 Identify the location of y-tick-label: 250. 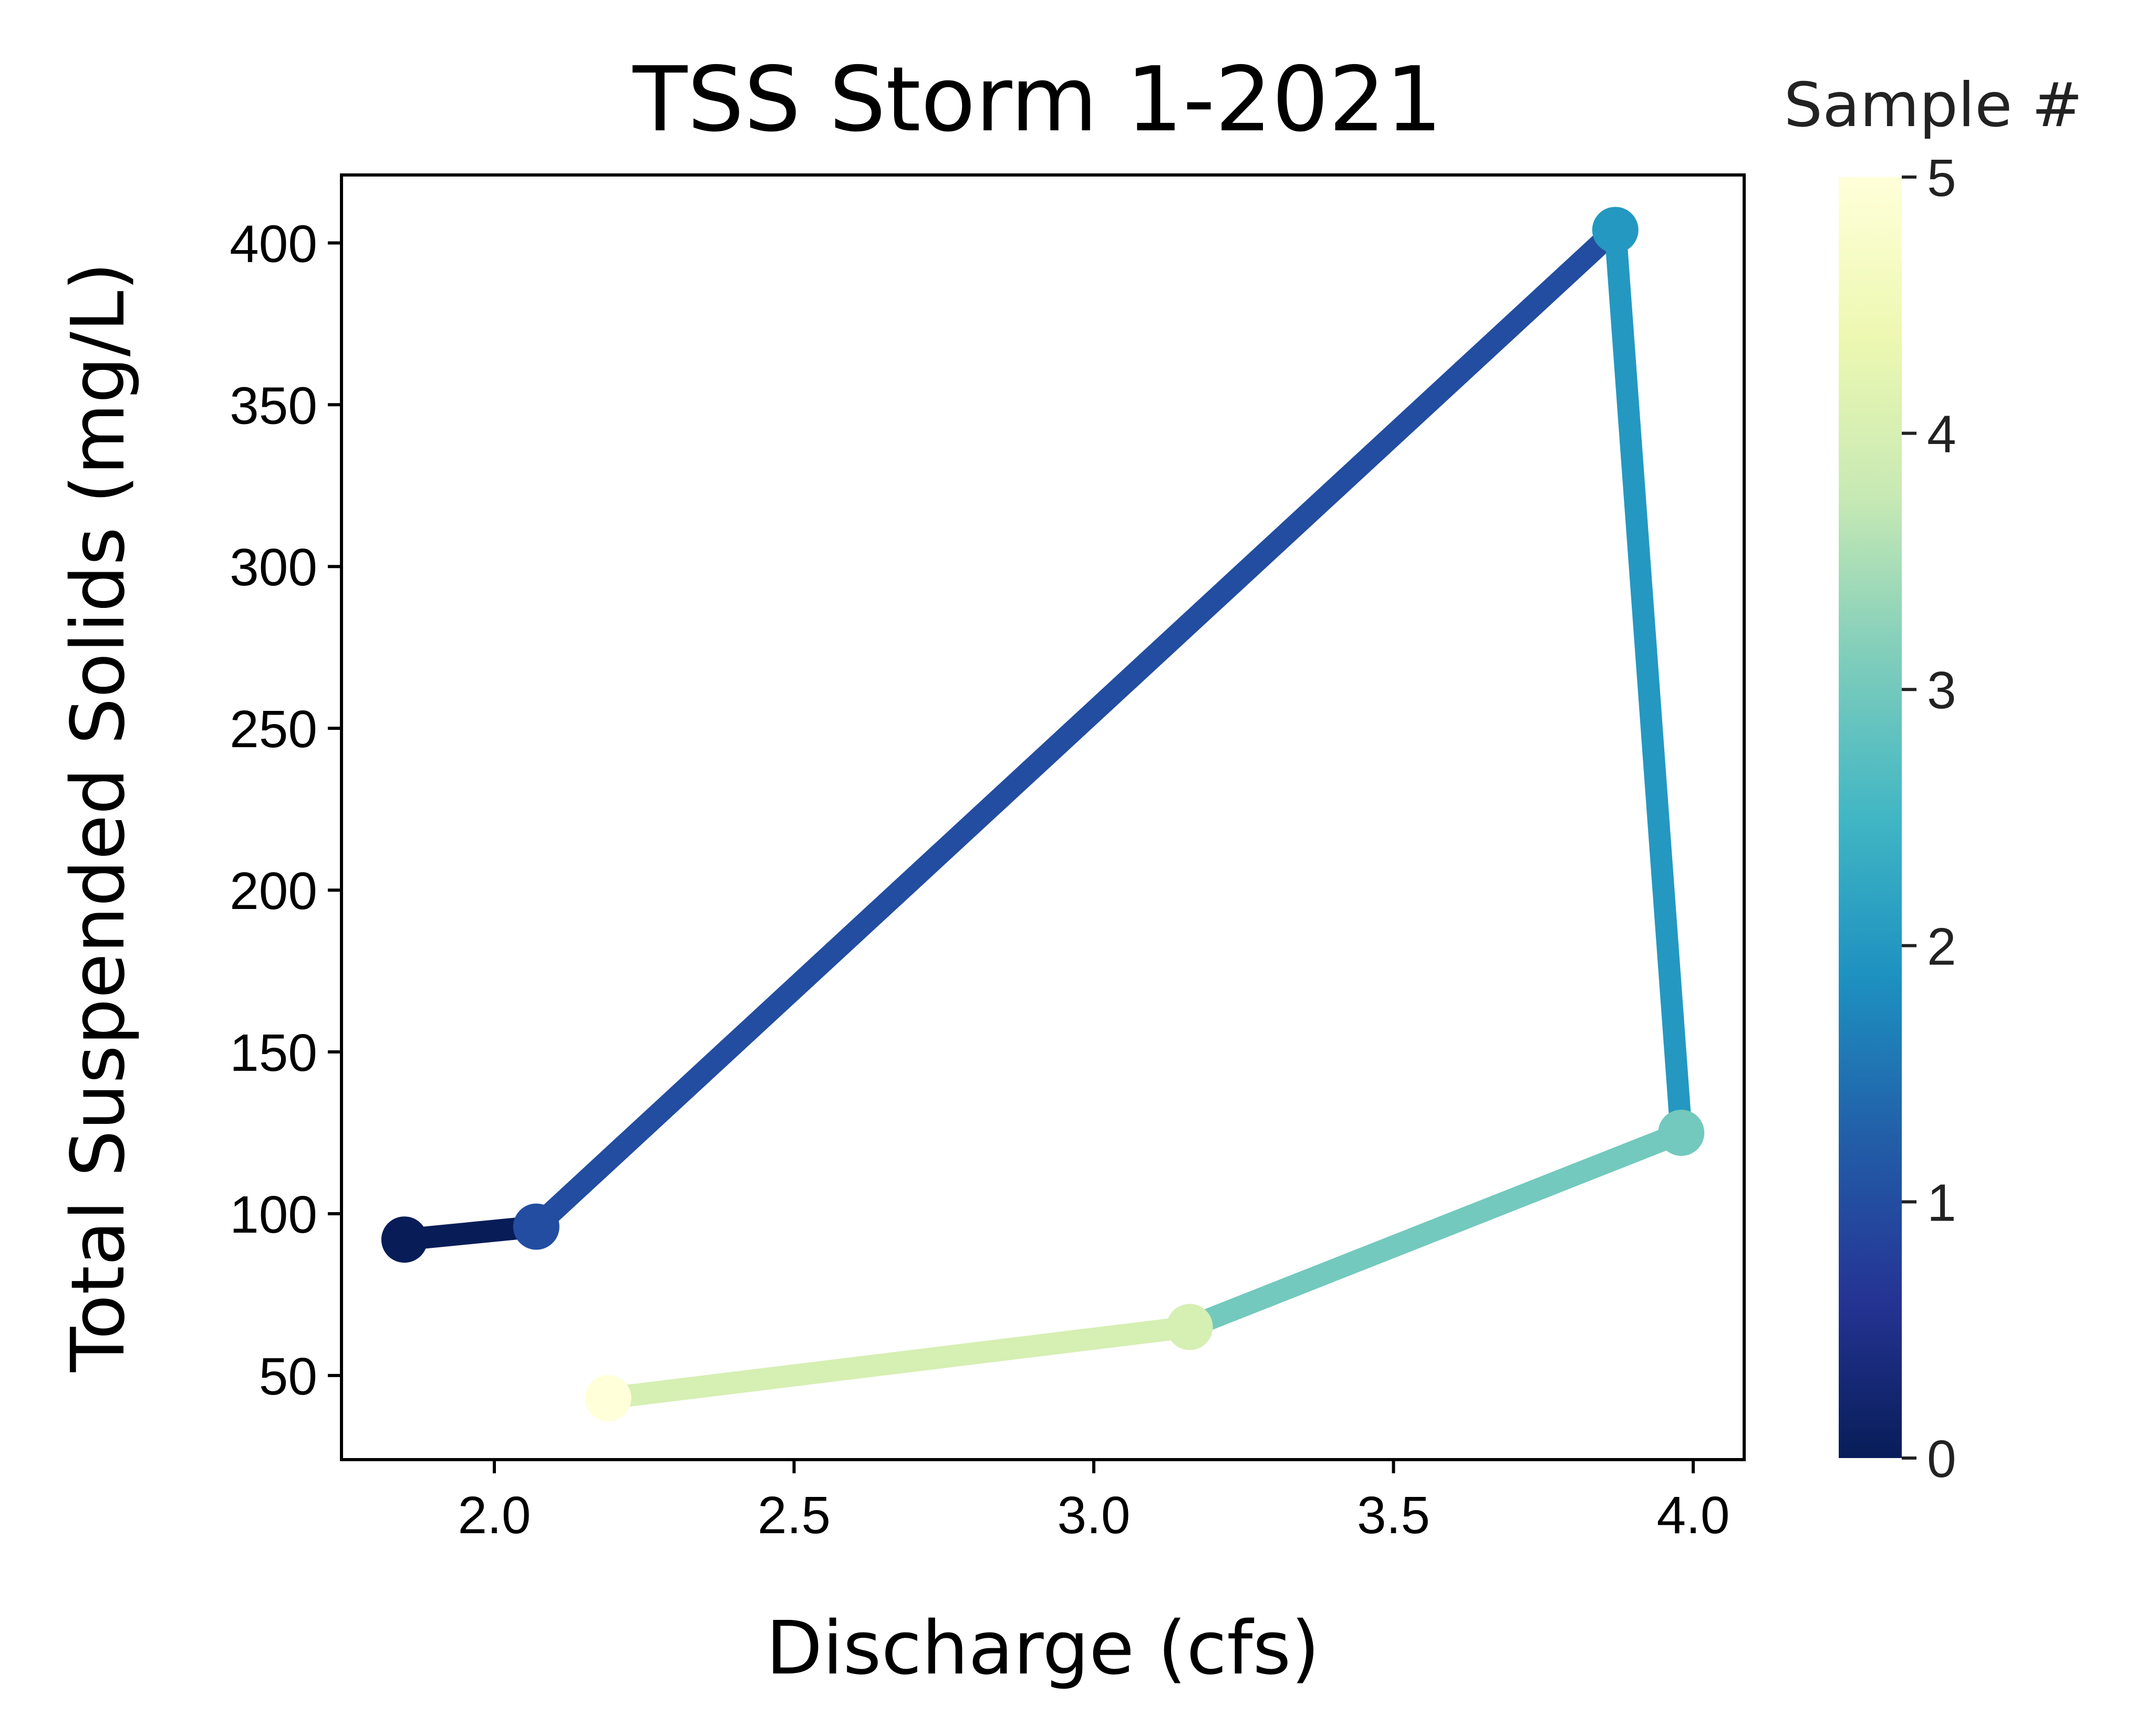
(273, 730).